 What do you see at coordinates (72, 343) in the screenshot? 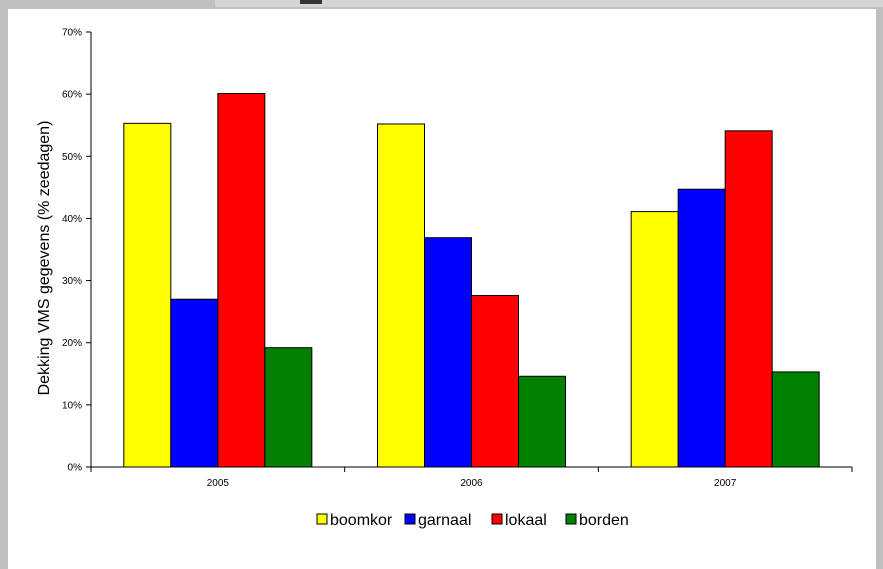
I see `y-tick-label: 20%` at bounding box center [72, 343].